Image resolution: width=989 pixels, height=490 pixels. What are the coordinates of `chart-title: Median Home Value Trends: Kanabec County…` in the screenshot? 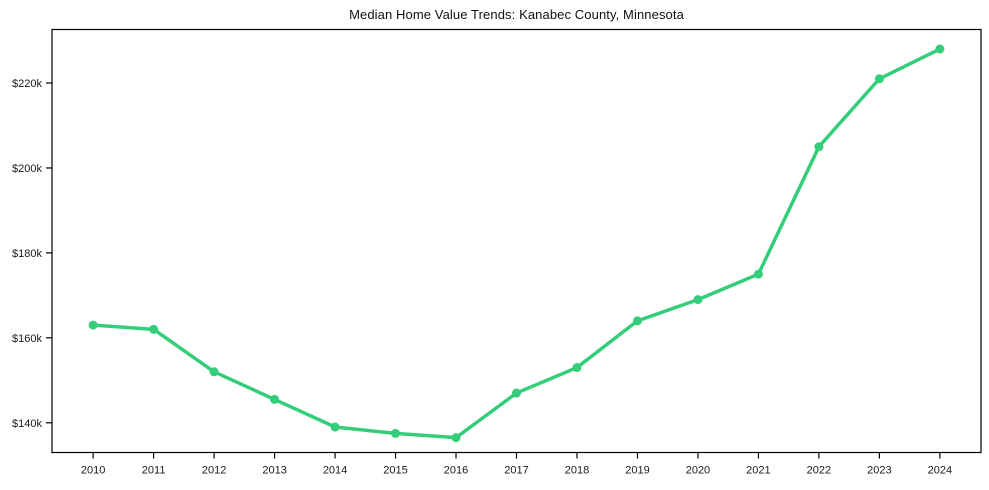 It's located at (516, 14).